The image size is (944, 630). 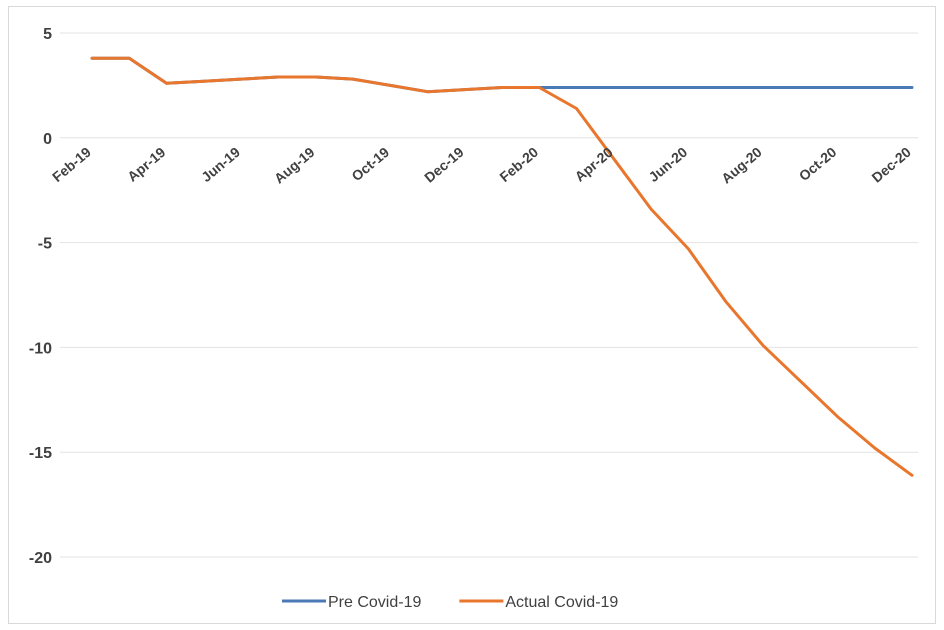 What do you see at coordinates (40, 348) in the screenshot?
I see `y-tick-label: -10` at bounding box center [40, 348].